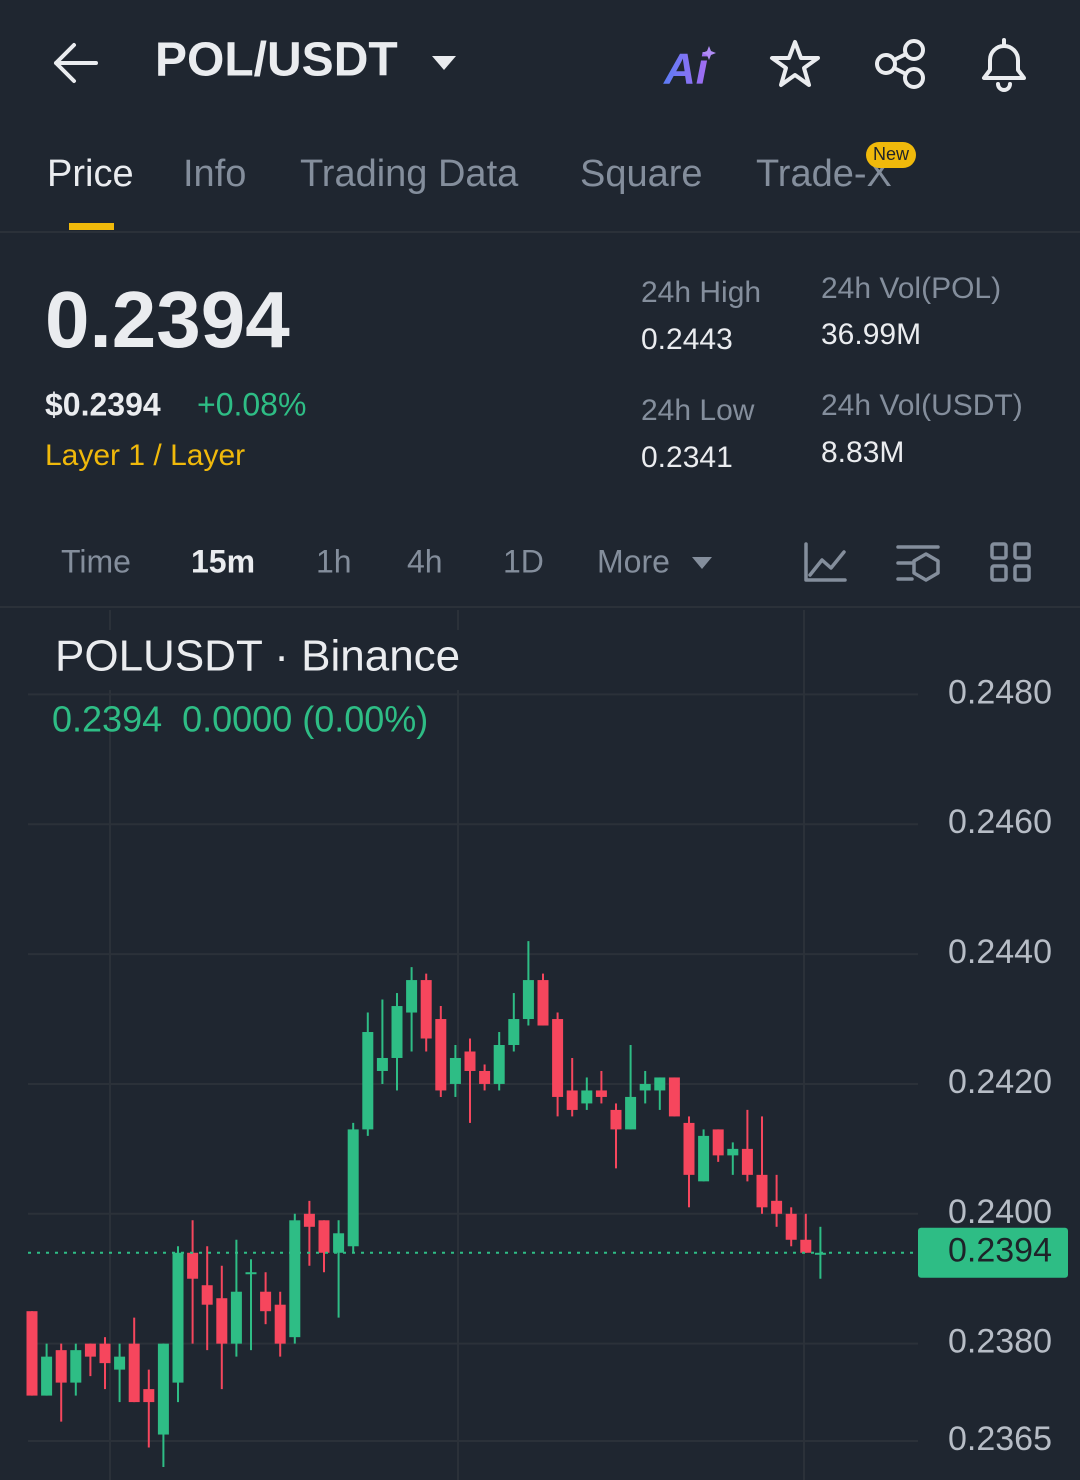 This screenshot has width=1080, height=1480. I want to click on new-badge-text: New, so click(891, 154).